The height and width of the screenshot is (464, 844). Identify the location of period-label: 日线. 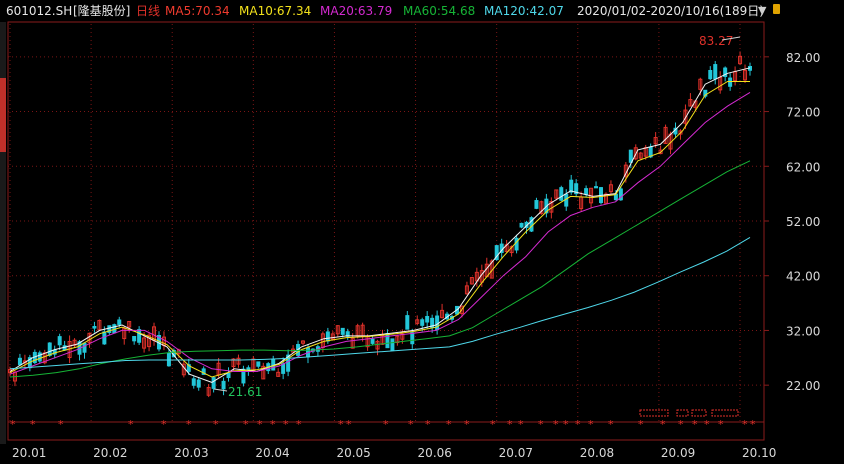
(148, 11).